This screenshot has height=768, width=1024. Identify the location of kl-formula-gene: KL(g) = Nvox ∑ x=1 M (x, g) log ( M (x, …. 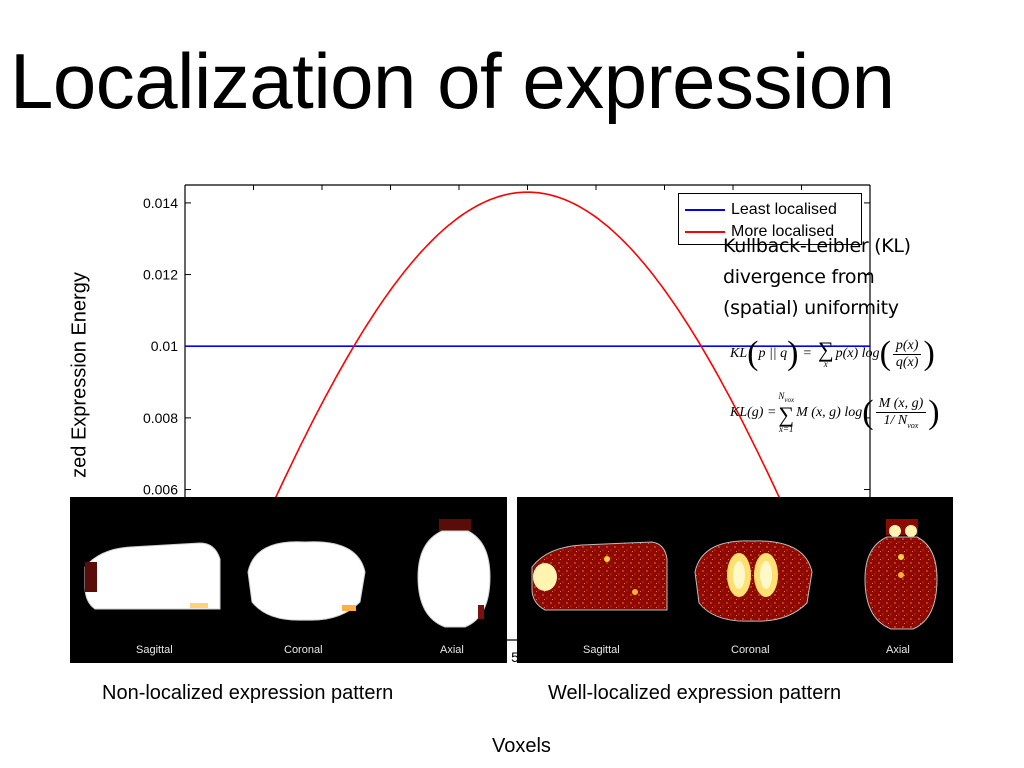
(835, 413).